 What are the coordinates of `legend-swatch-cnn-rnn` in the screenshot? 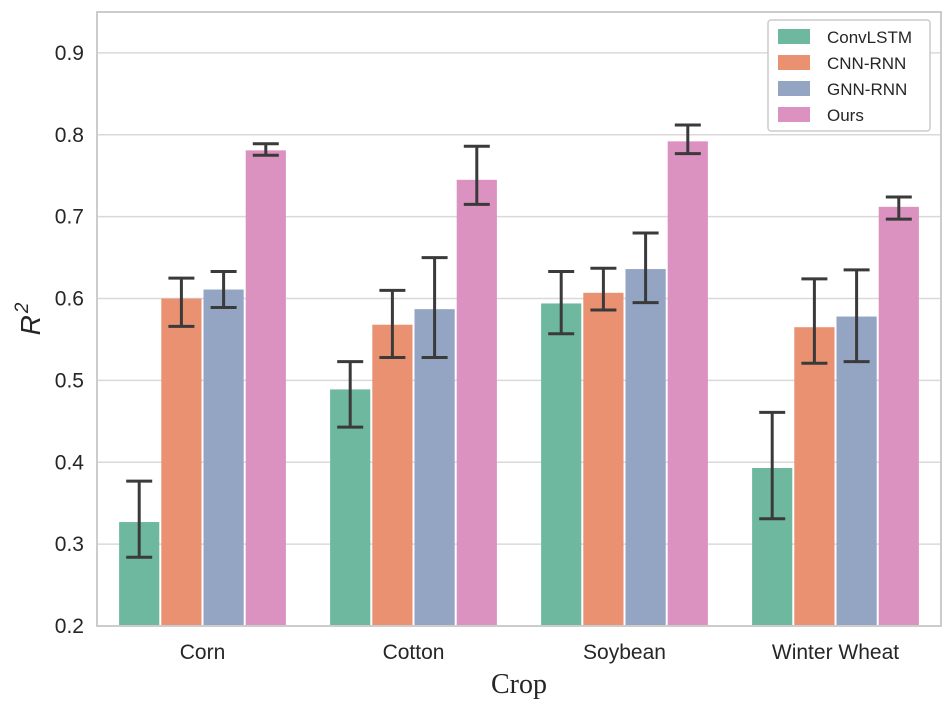 It's located at (794, 62).